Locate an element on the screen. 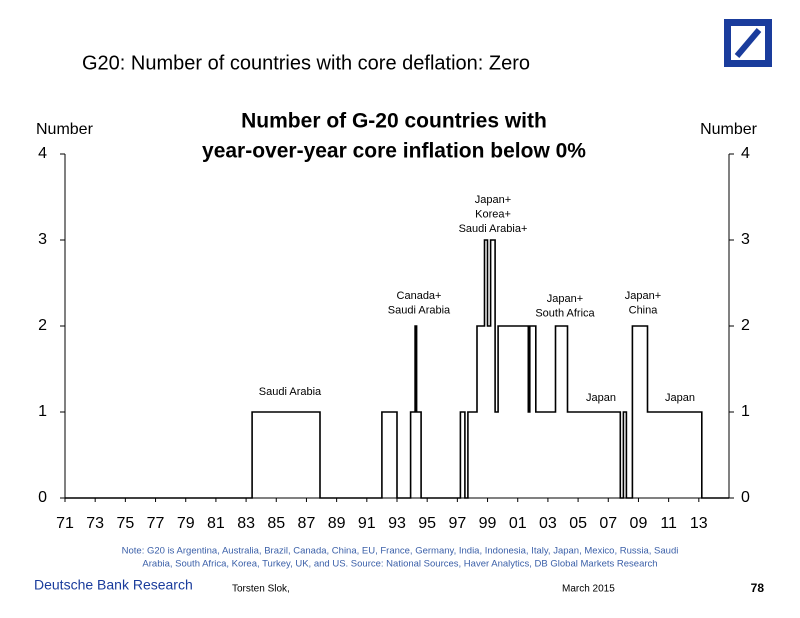 The width and height of the screenshot is (800, 618). y-tick-label: 2 is located at coordinates (42, 325).